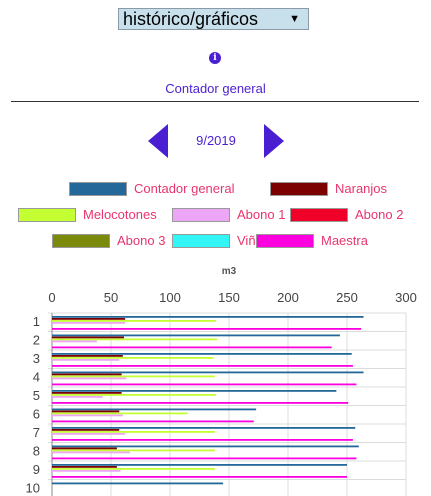 This screenshot has height=496, width=431. What do you see at coordinates (36, 451) in the screenshot?
I see `y-tick-label: 8` at bounding box center [36, 451].